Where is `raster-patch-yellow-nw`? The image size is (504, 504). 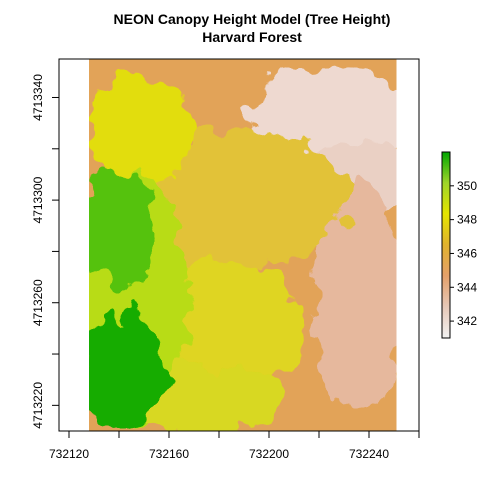 raster-patch-yellow-nw is located at coordinates (140, 130).